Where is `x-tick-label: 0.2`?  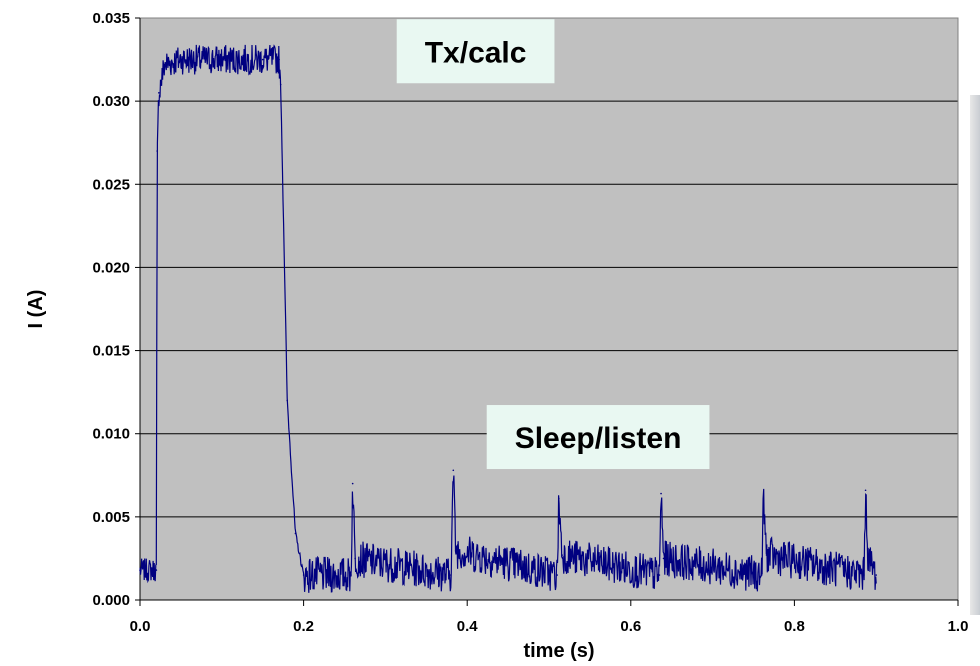 x-tick-label: 0.2 is located at coordinates (303, 626).